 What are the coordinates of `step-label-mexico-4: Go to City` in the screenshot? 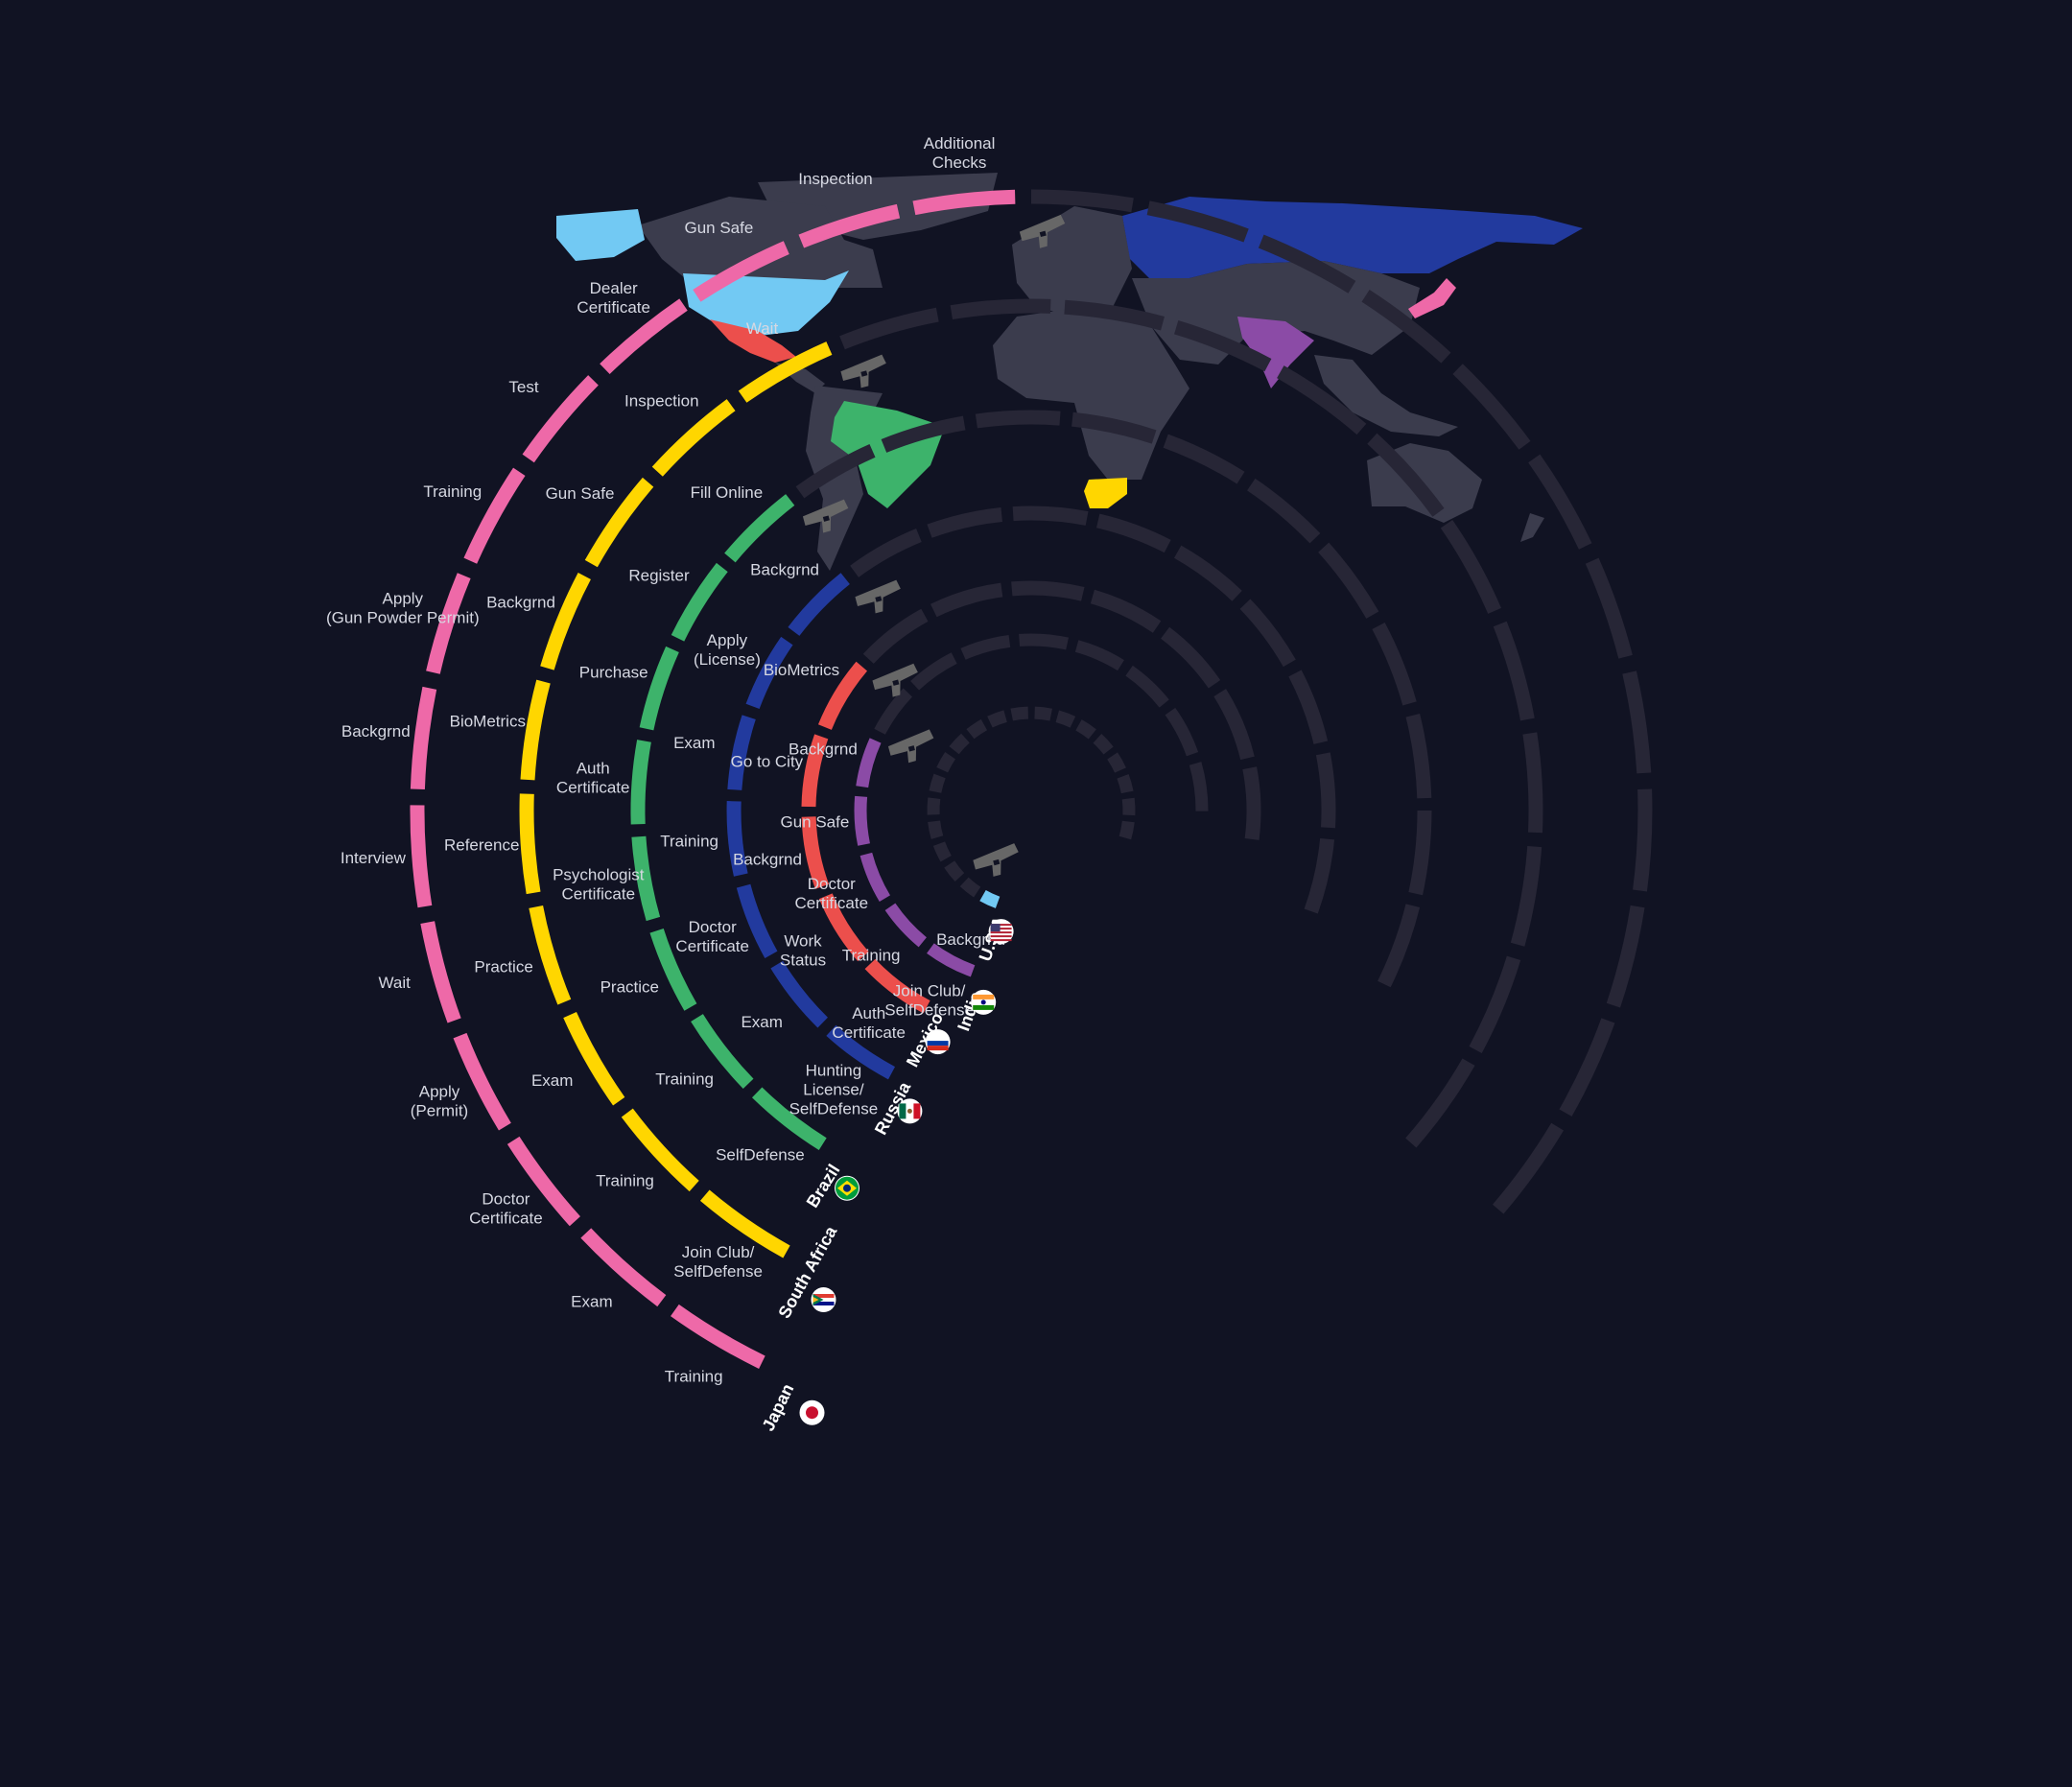 It's located at (767, 762).